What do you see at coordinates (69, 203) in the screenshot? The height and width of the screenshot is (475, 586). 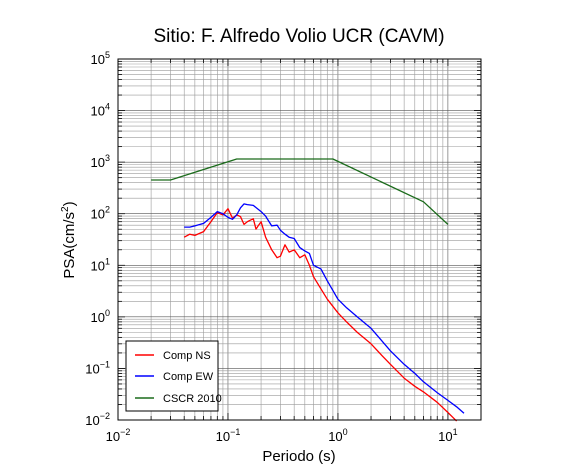 I see `y-axis-label-end: )` at bounding box center [69, 203].